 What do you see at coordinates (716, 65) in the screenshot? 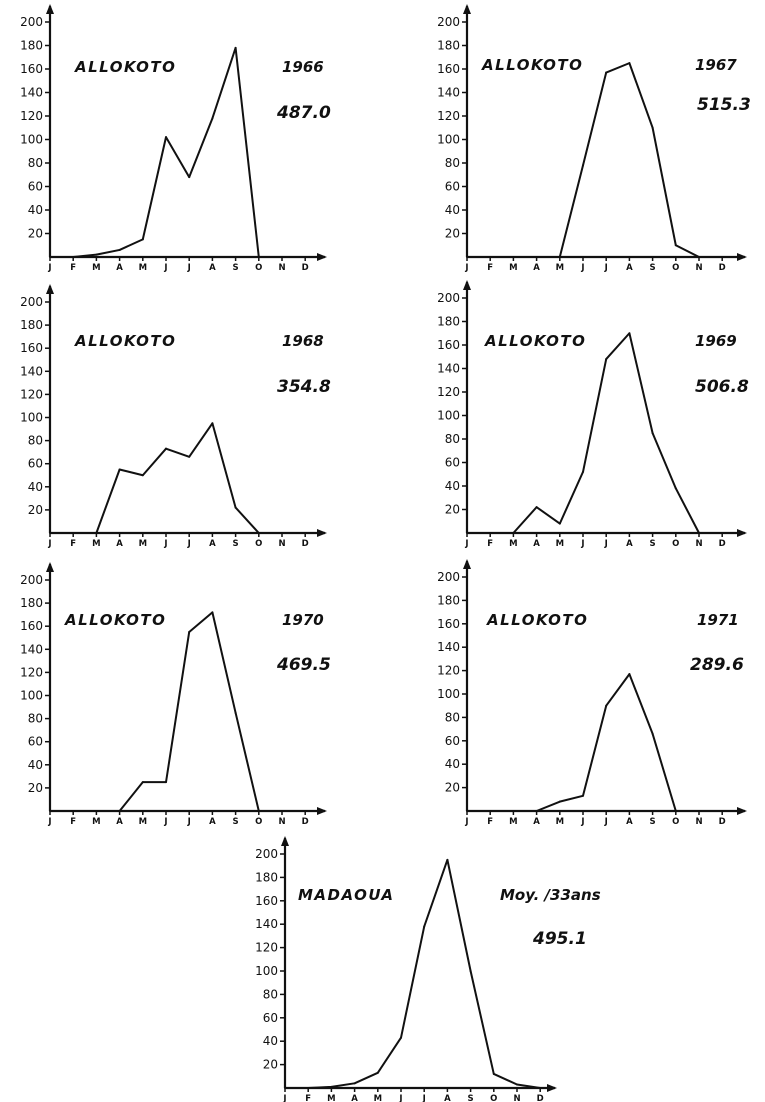
I see `year-label: 1967` at bounding box center [716, 65].